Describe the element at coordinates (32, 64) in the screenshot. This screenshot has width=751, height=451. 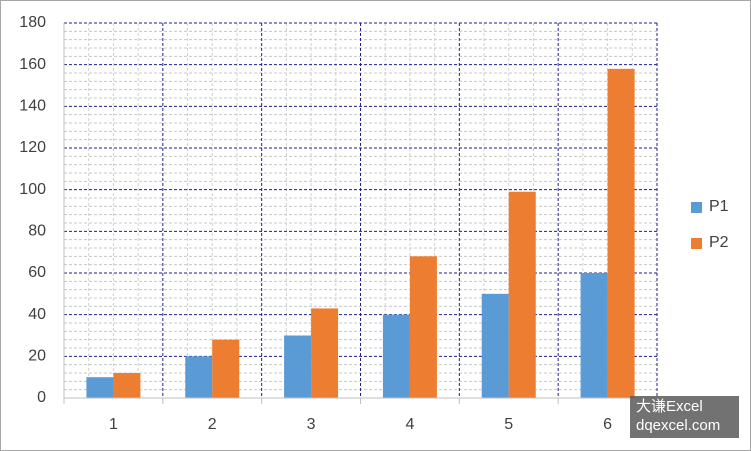
I see `y-tick-label: 160` at that location.